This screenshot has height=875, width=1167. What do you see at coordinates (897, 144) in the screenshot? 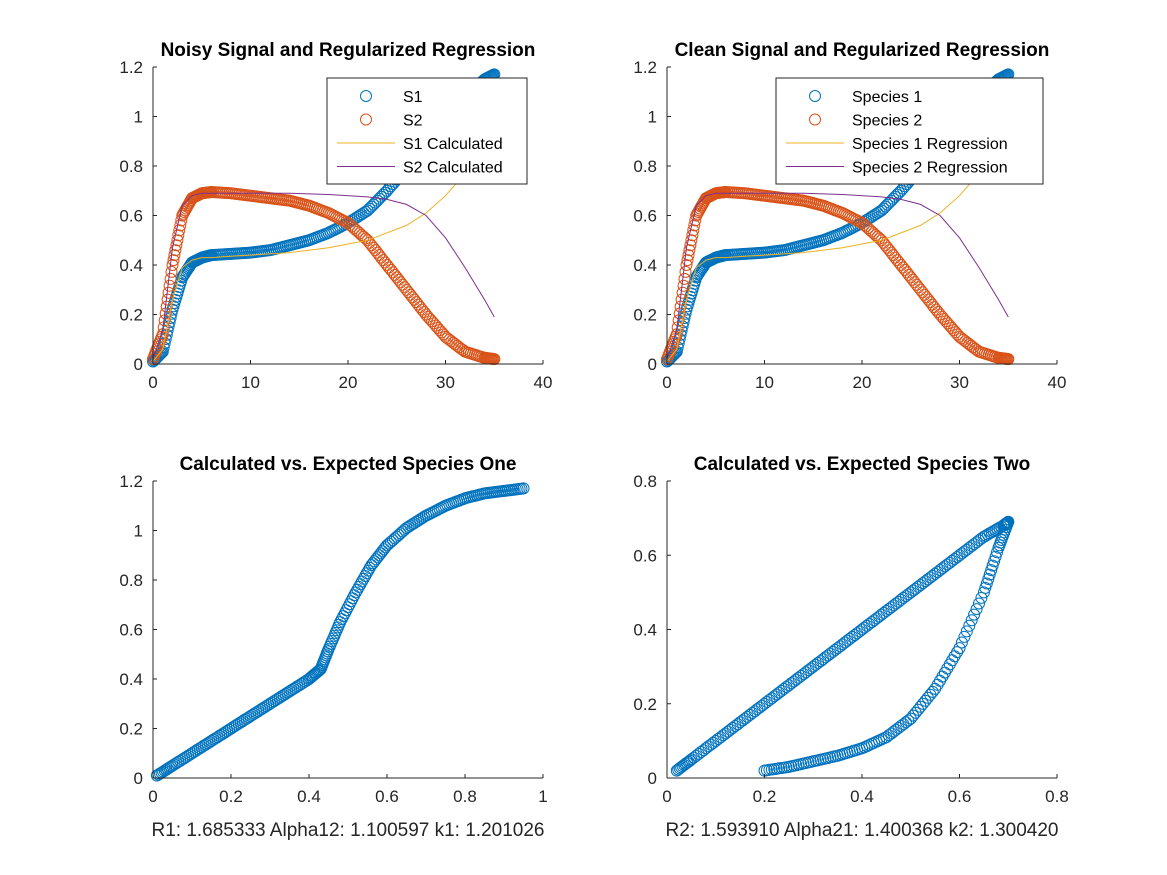
I see `legend-entry: Species 1 Regression` at bounding box center [897, 144].